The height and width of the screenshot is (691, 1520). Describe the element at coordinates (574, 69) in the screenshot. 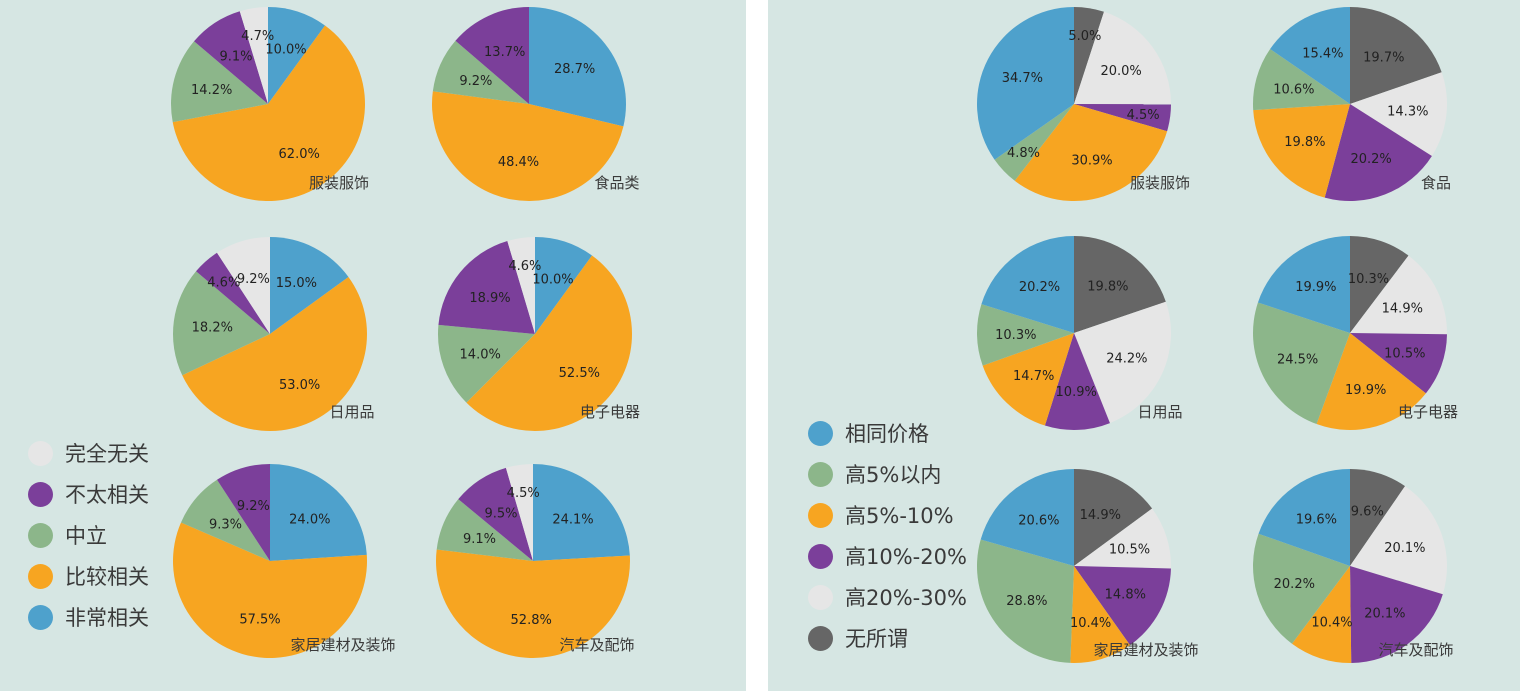

I see `slice-data-label: 28.7%` at that location.